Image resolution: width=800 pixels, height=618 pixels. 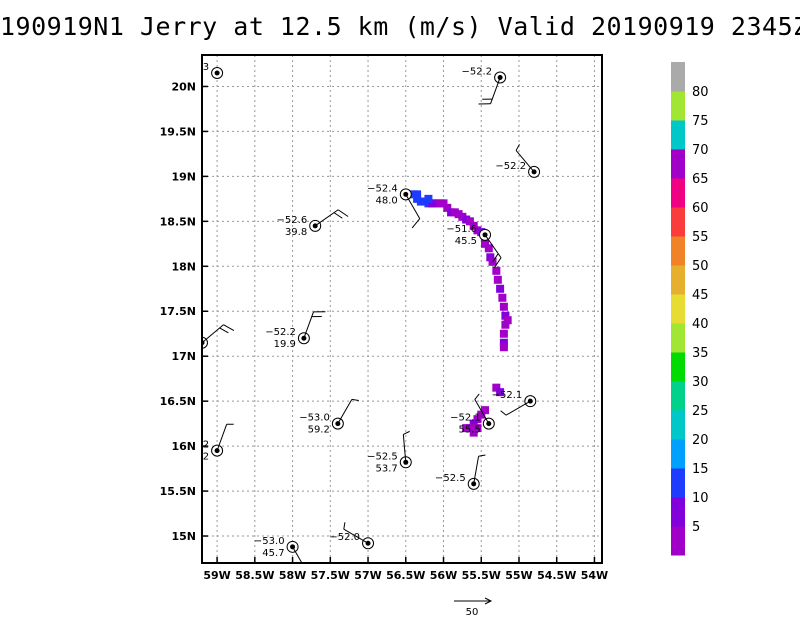 I want to click on station: −51.645.5, so click(x=474, y=246).